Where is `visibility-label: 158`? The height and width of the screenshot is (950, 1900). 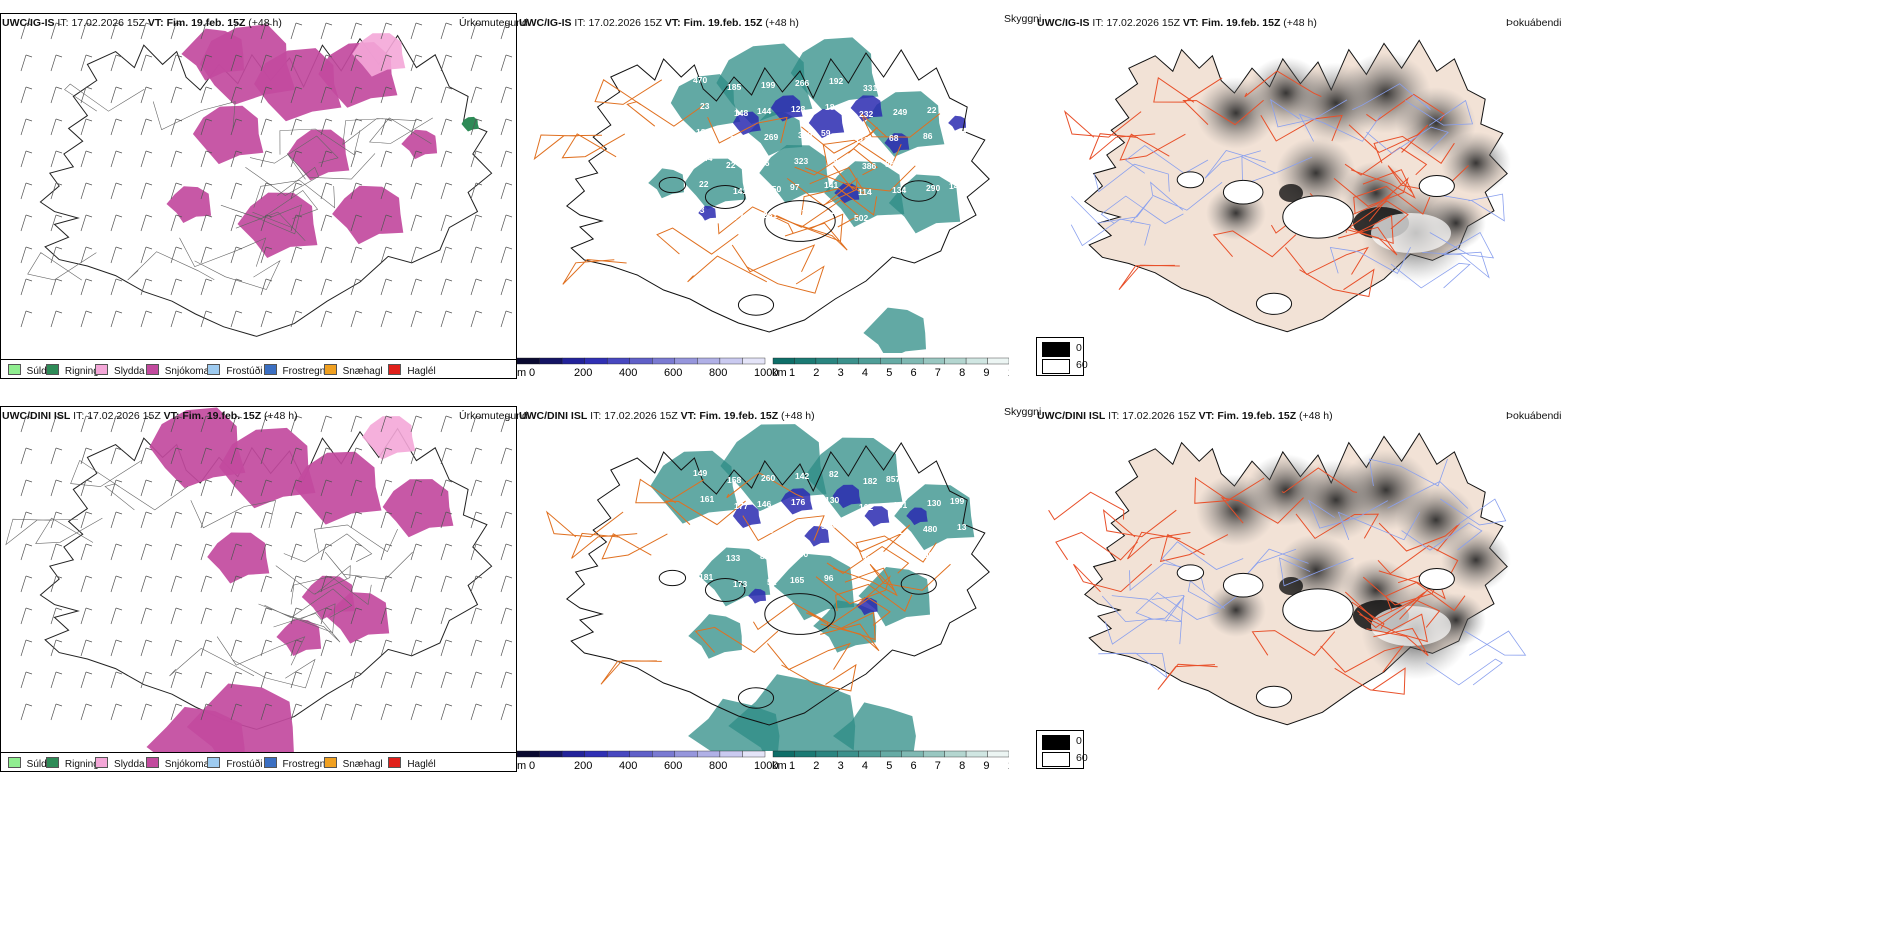
visibility-label: 158 is located at coordinates (734, 480).